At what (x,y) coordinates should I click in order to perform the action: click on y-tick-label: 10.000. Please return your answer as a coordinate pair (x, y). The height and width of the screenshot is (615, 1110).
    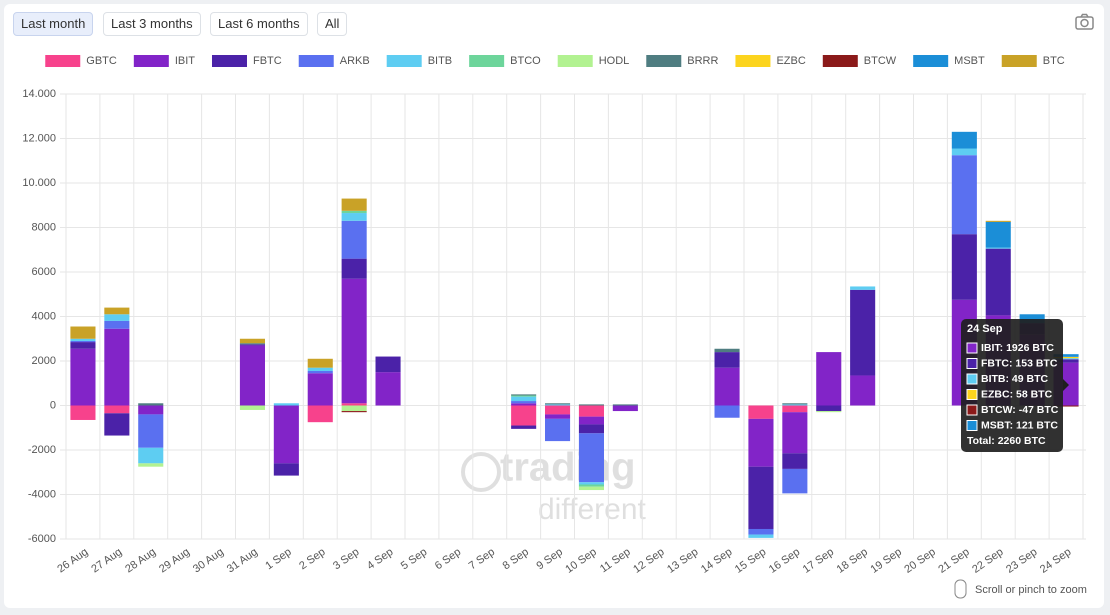
    Looking at the image, I should click on (39, 183).